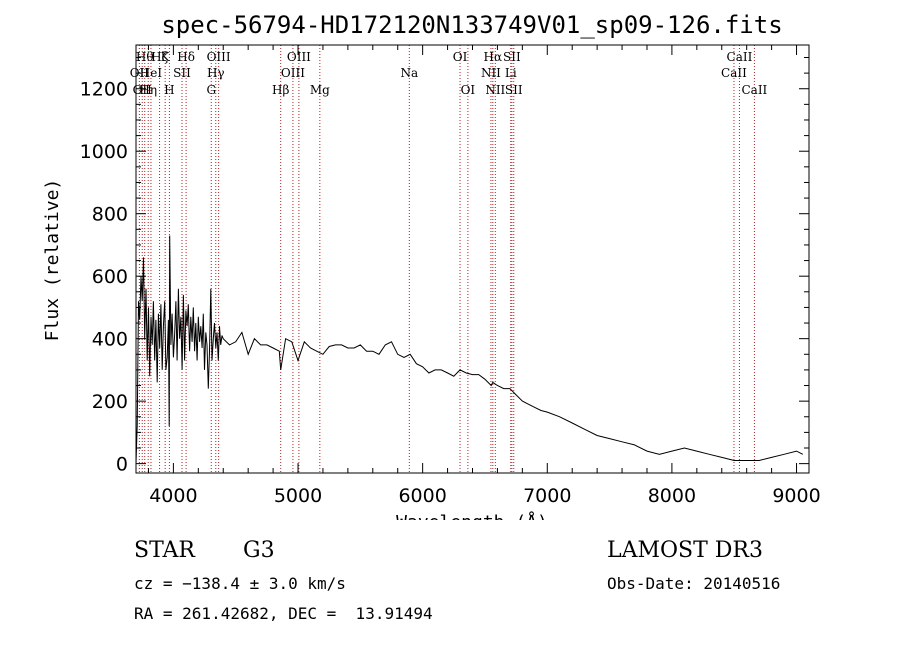 This screenshot has width=900, height=649. I want to click on line-marker-label: Li, so click(511, 73).